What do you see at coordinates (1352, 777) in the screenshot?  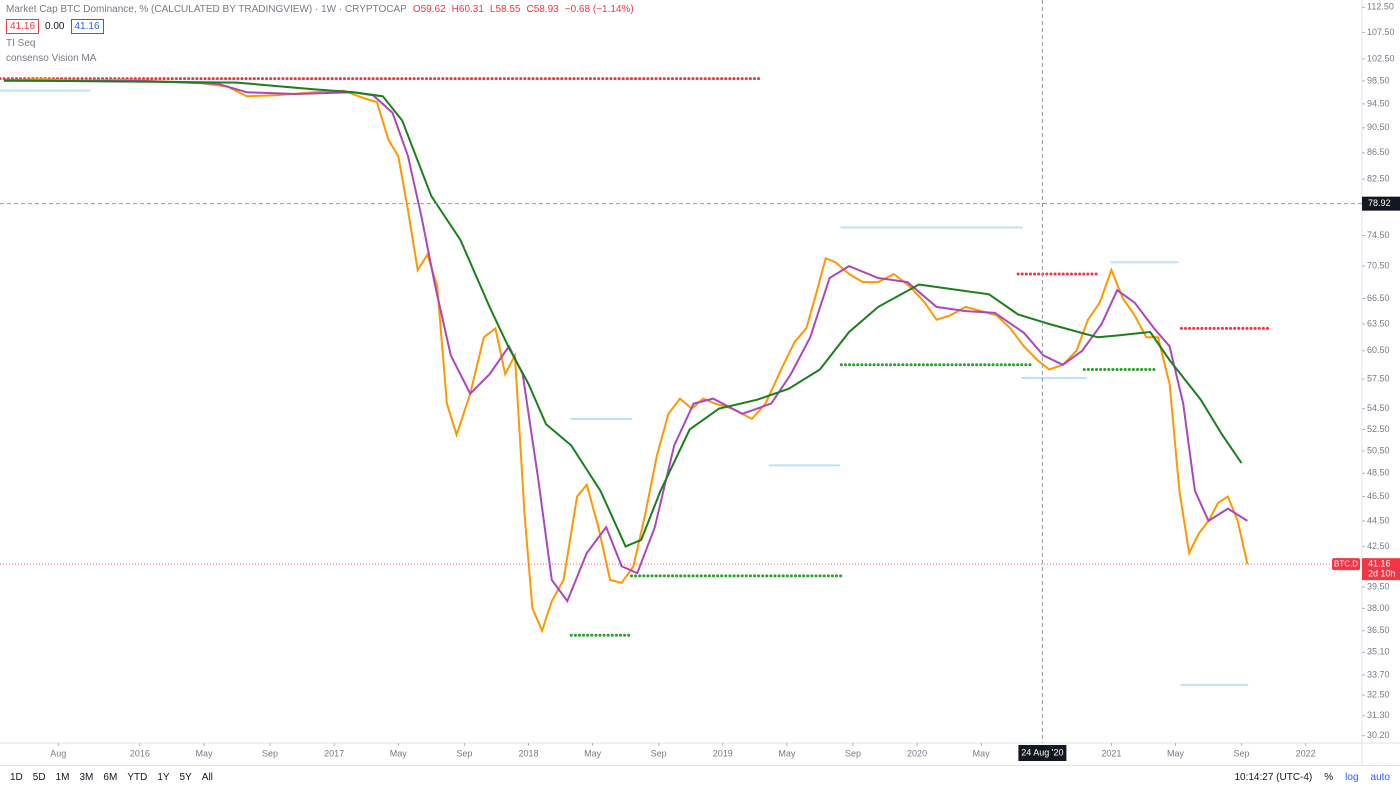 I see `log-toggle: log` at bounding box center [1352, 777].